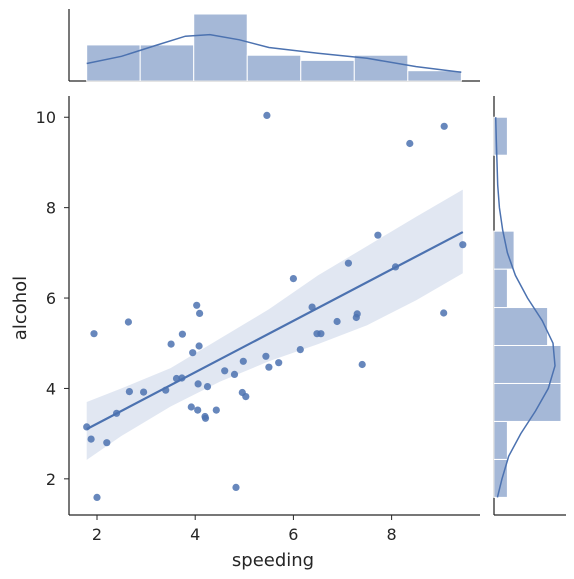 This screenshot has width=574, height=579. I want to click on y-tick-label: 2, so click(51, 479).